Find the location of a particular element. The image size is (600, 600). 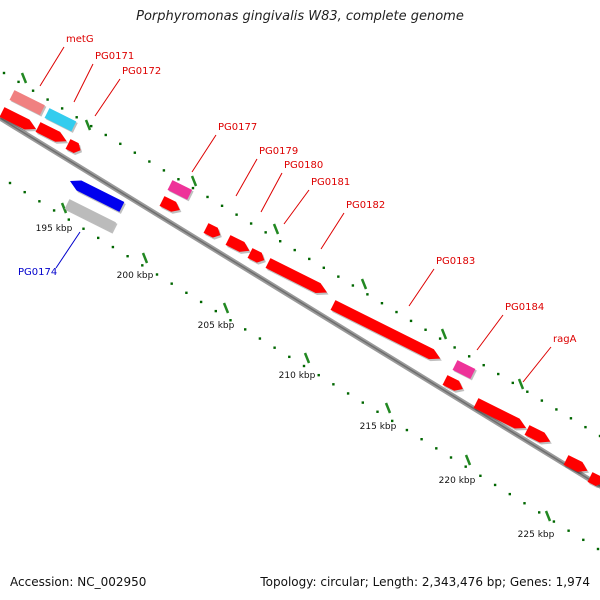

gene-label-PG0180: PG0180 is located at coordinates (303, 165).